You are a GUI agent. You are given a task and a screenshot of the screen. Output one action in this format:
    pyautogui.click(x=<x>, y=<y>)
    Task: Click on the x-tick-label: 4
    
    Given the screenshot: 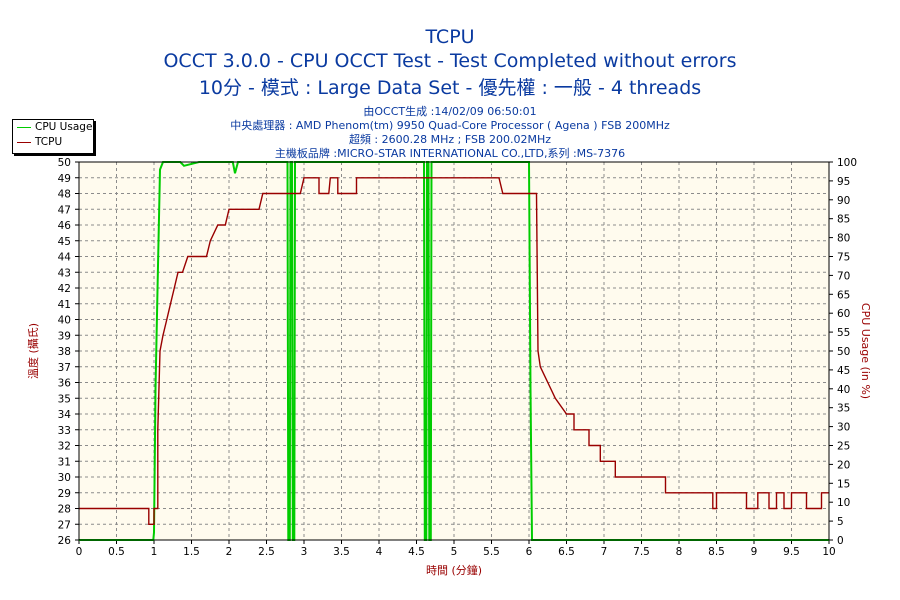 What is the action you would take?
    pyautogui.click(x=379, y=552)
    